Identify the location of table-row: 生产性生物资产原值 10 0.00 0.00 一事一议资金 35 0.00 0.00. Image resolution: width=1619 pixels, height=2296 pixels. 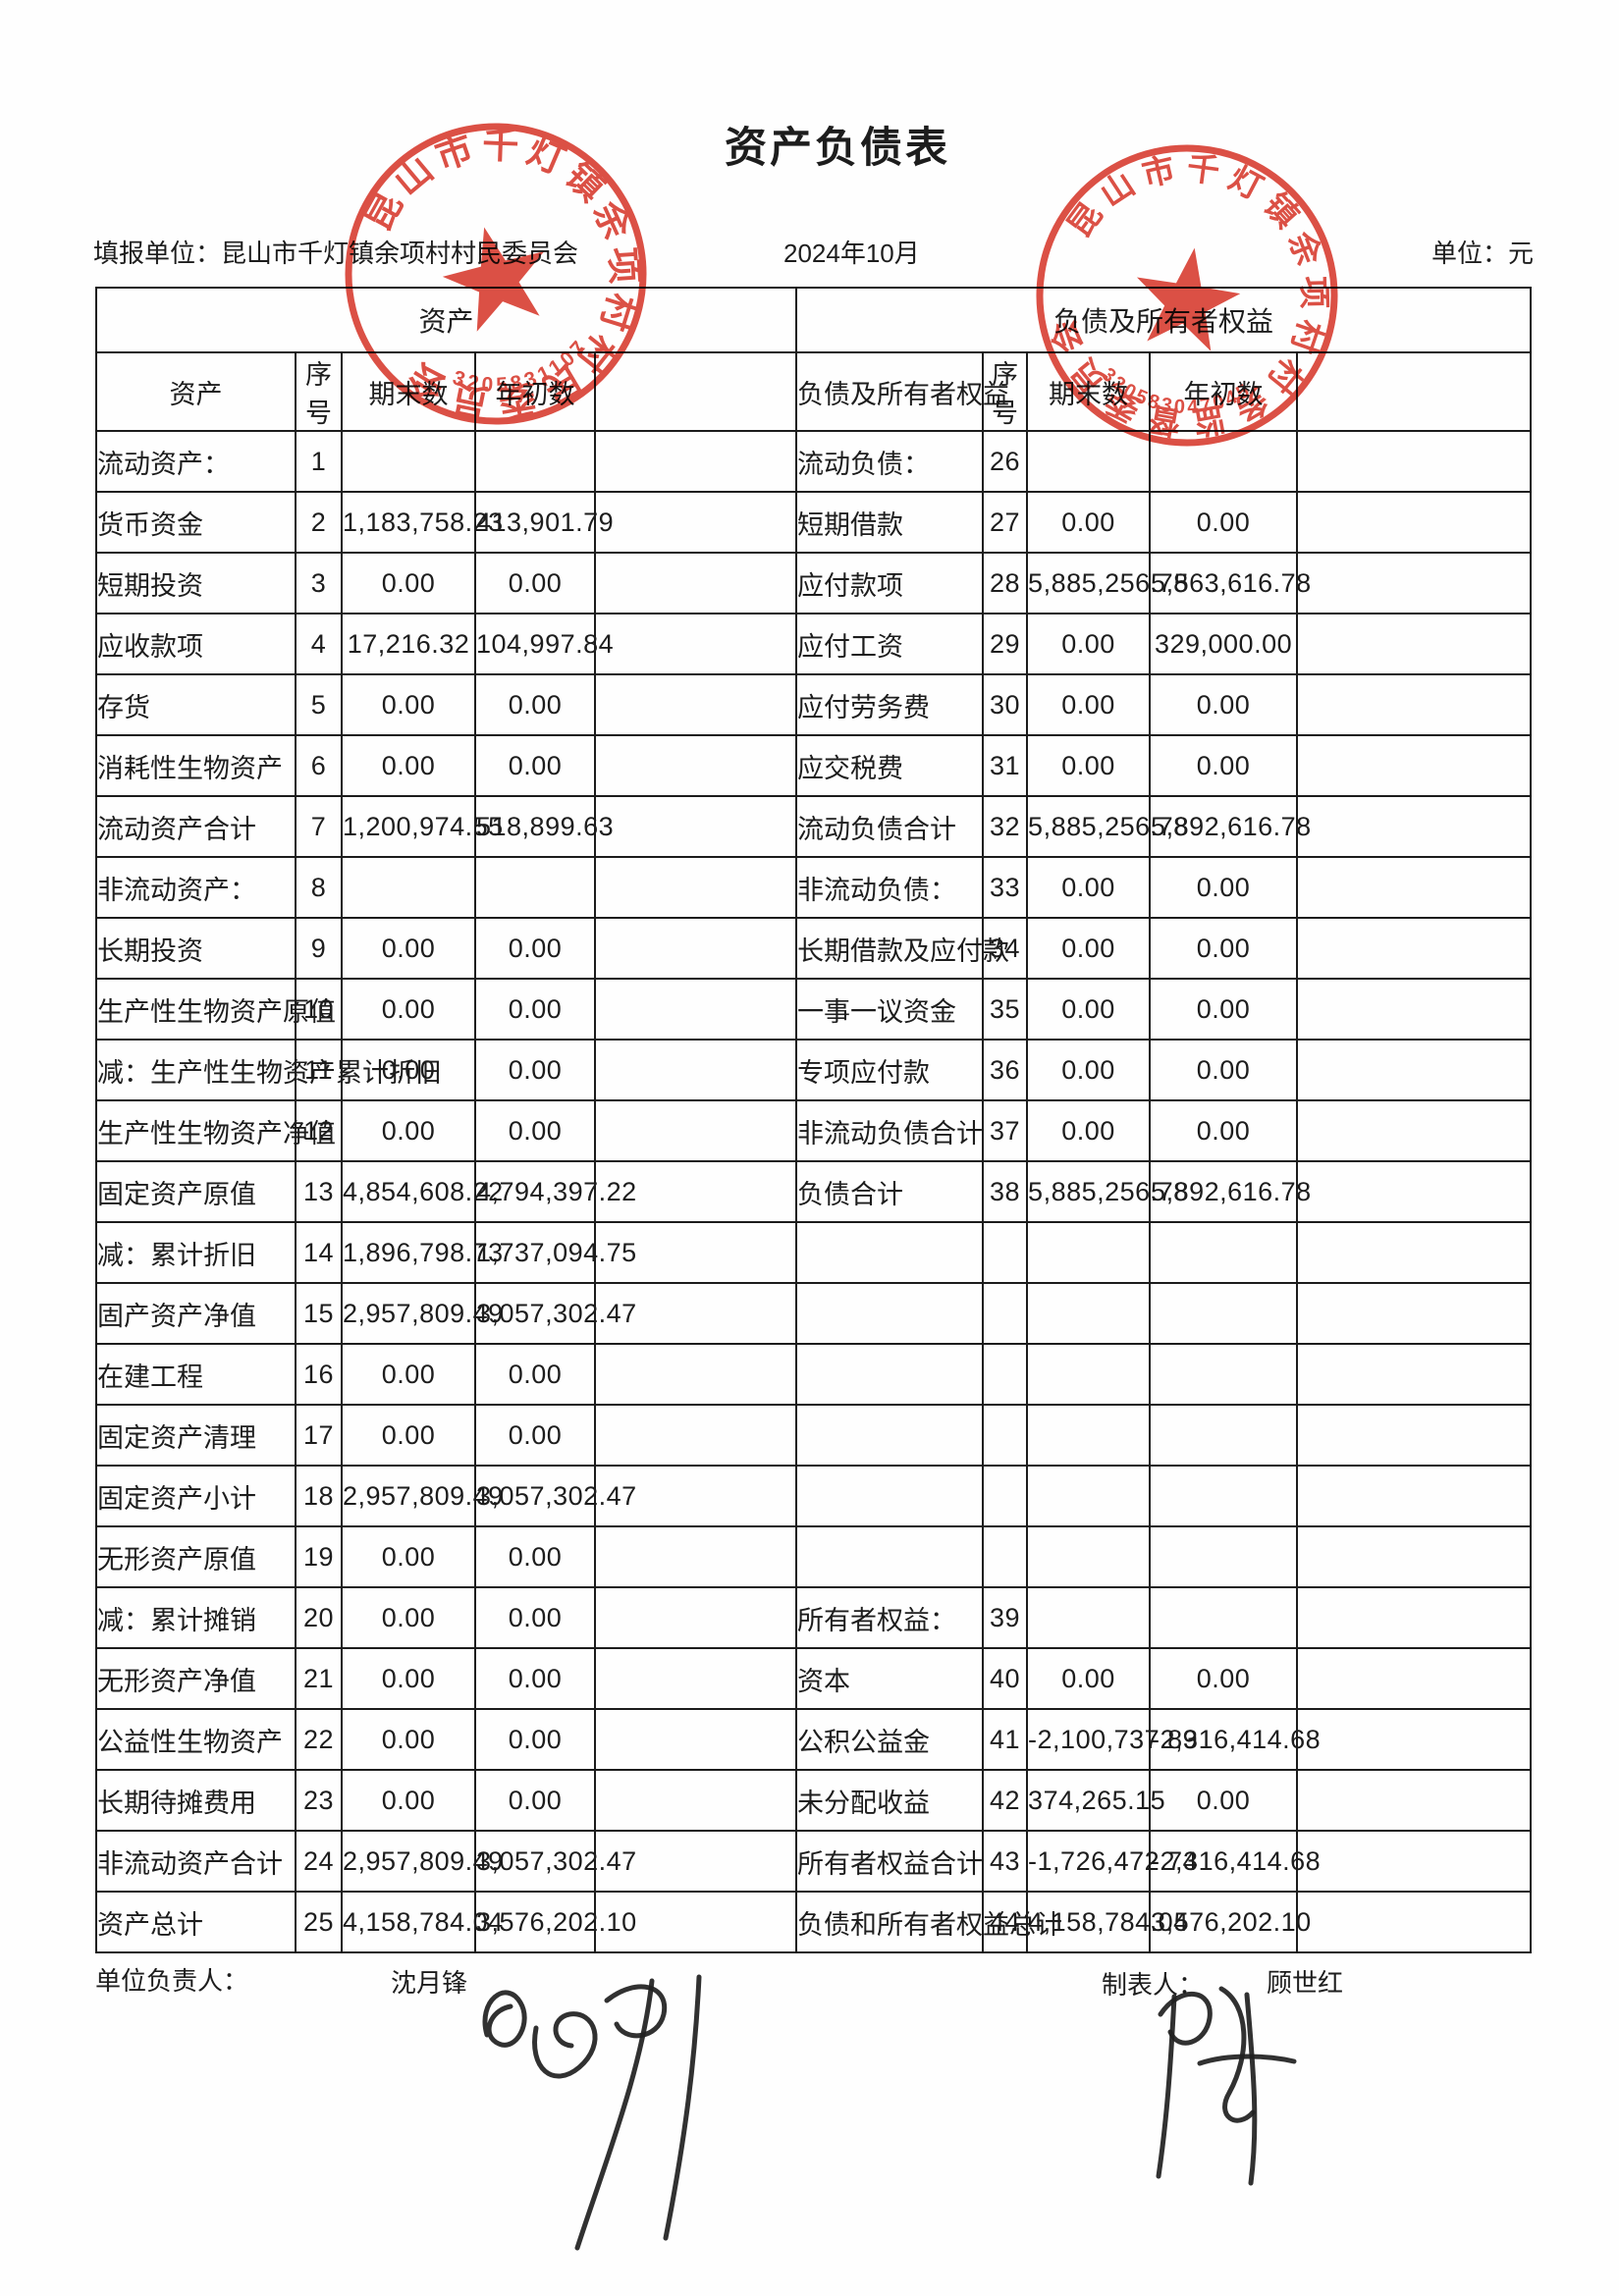
(814, 1009).